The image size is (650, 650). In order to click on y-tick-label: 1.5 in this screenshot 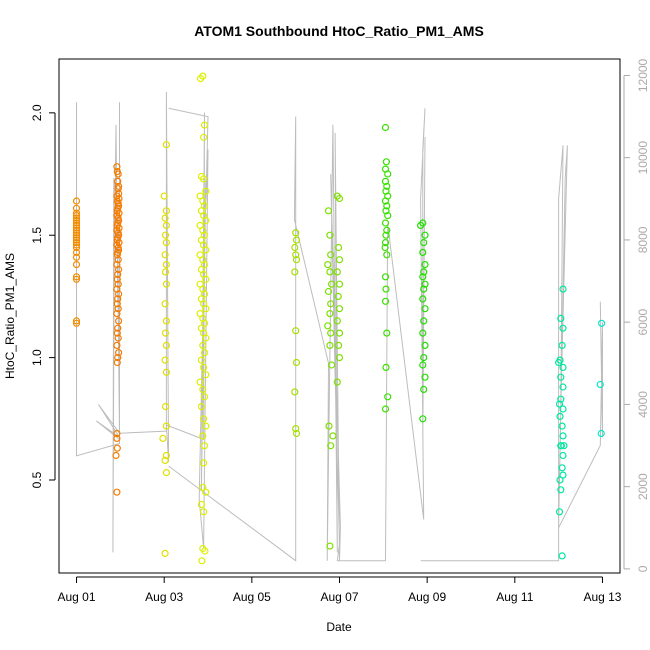, I will do `click(37, 235)`.